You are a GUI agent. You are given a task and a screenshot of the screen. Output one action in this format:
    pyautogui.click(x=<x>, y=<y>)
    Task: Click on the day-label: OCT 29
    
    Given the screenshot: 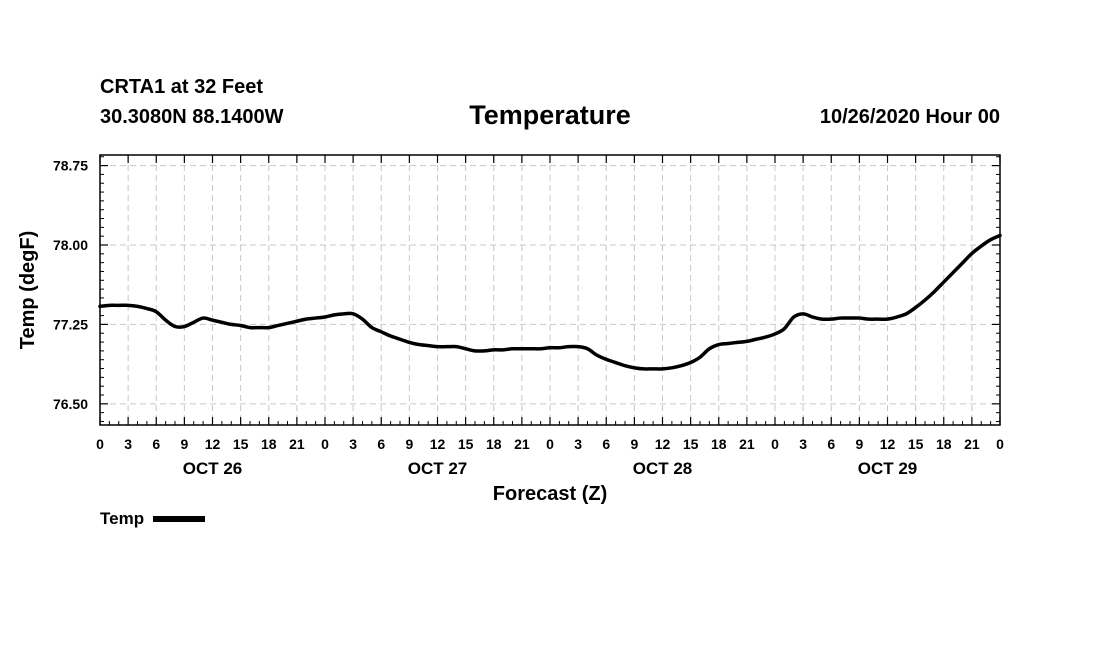 What is the action you would take?
    pyautogui.click(x=888, y=468)
    